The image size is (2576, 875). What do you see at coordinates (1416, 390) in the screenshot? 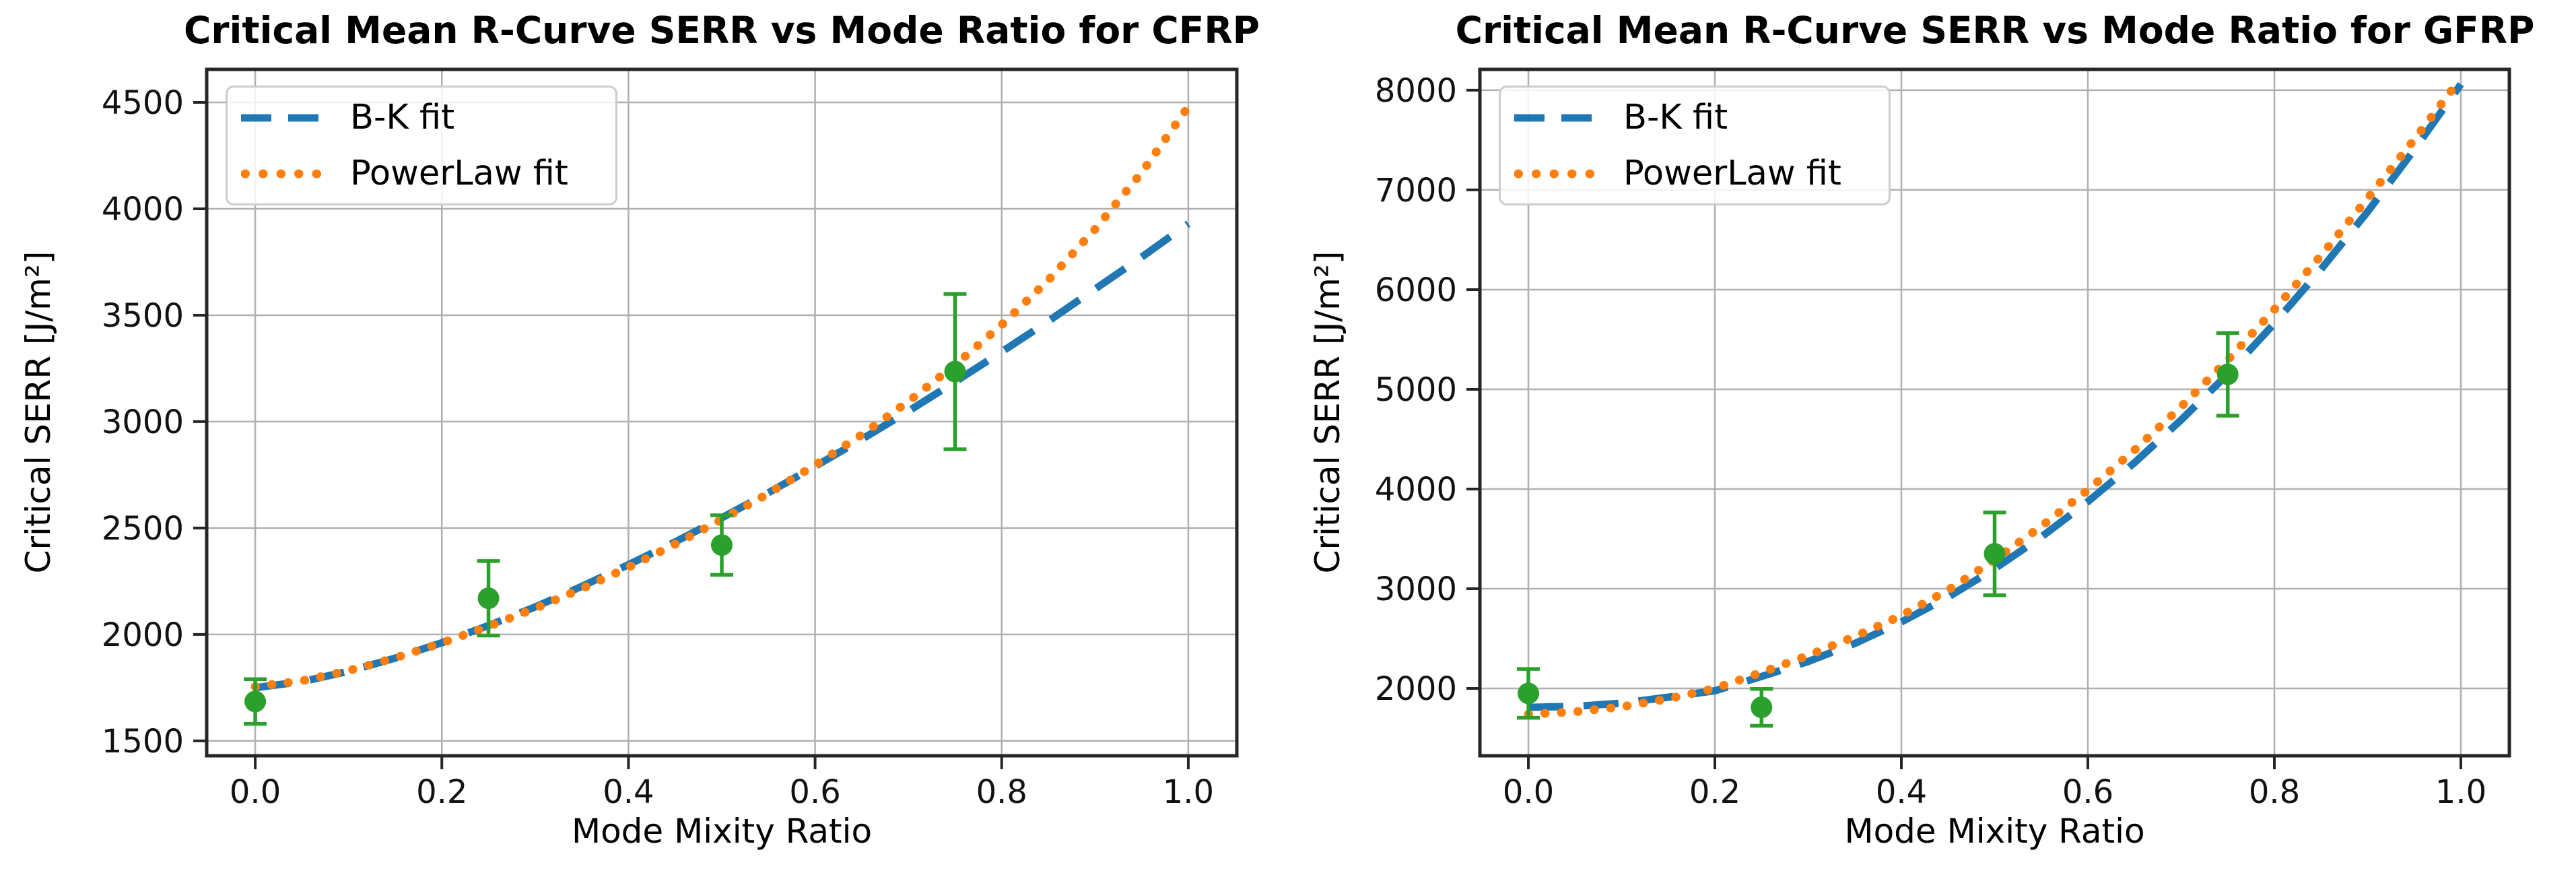
I see `y-tick-label: 5000` at bounding box center [1416, 390].